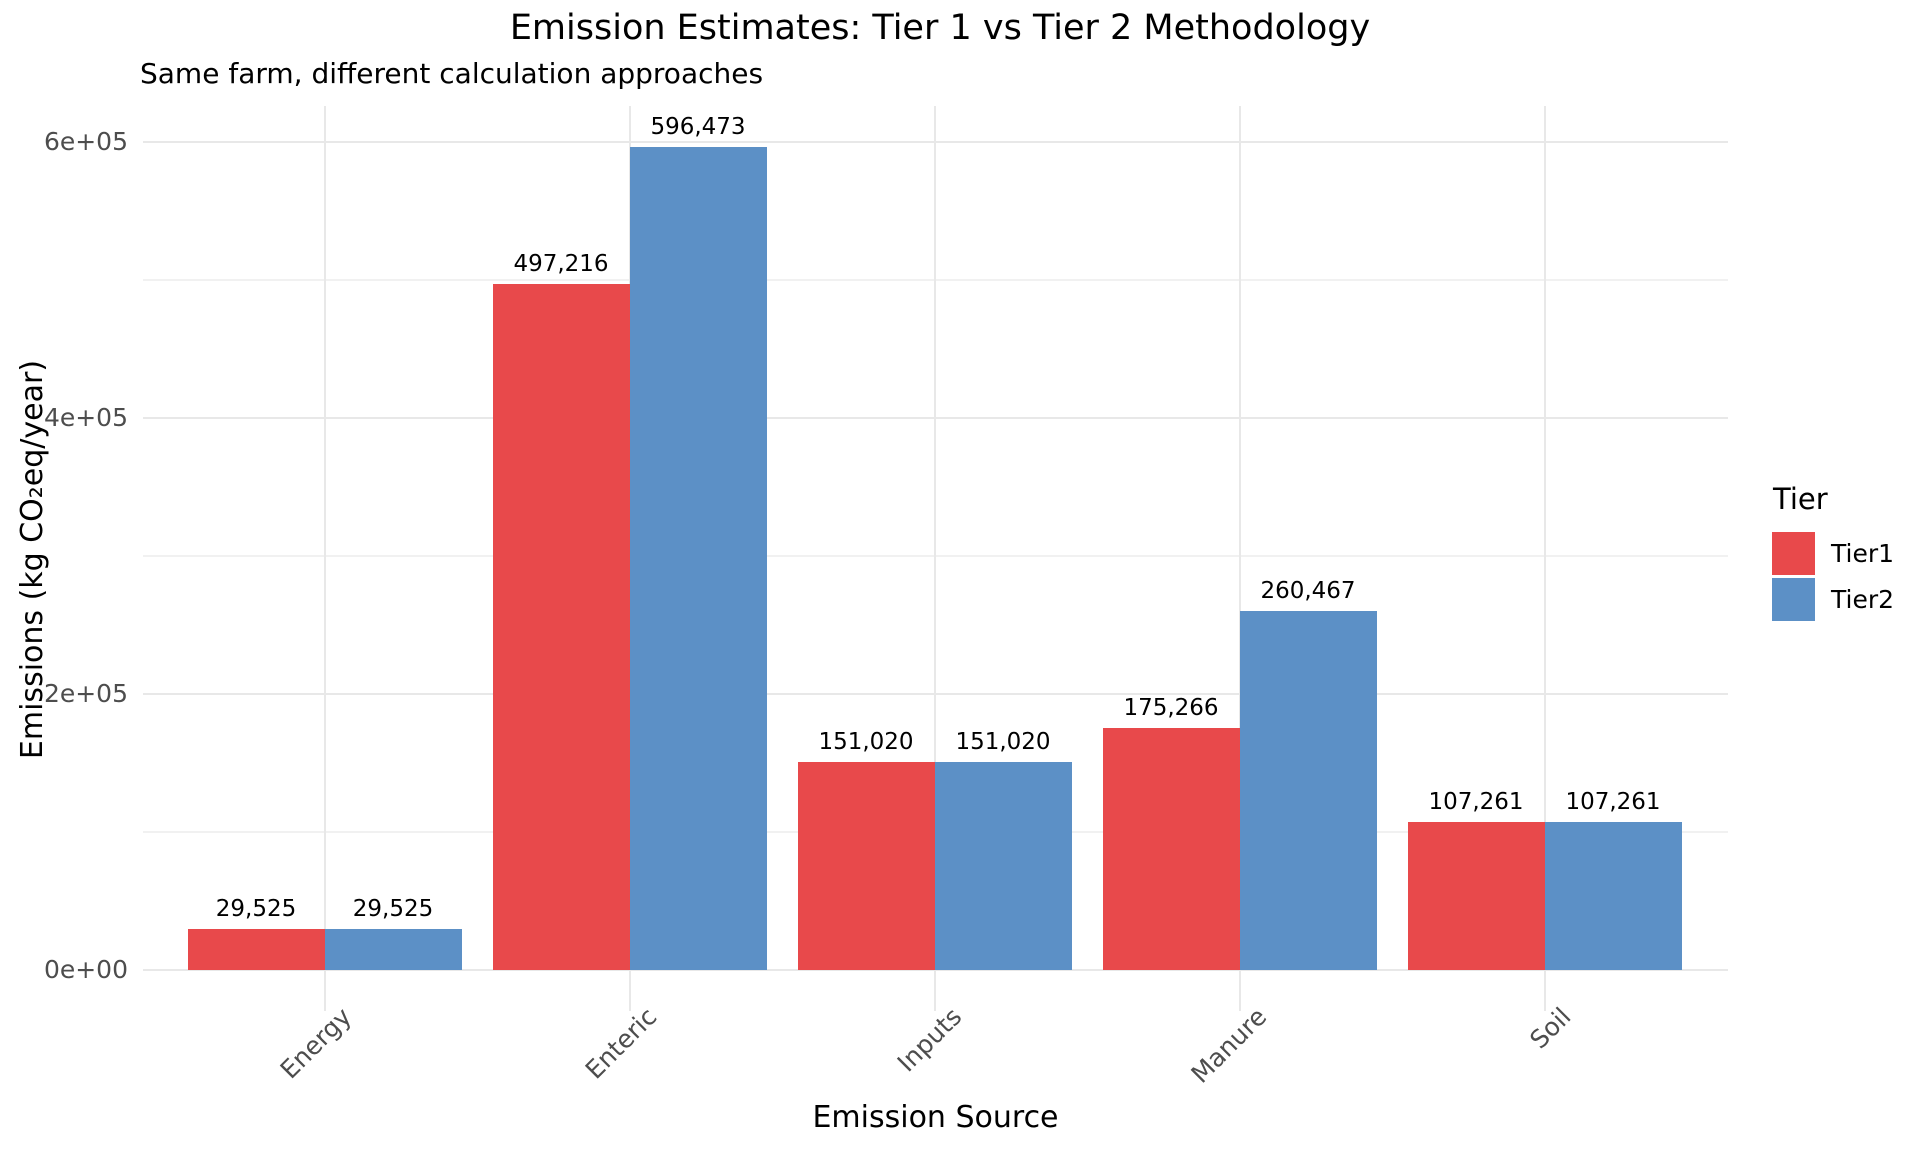  What do you see at coordinates (1863, 599) in the screenshot?
I see `legend-label: Tier2` at bounding box center [1863, 599].